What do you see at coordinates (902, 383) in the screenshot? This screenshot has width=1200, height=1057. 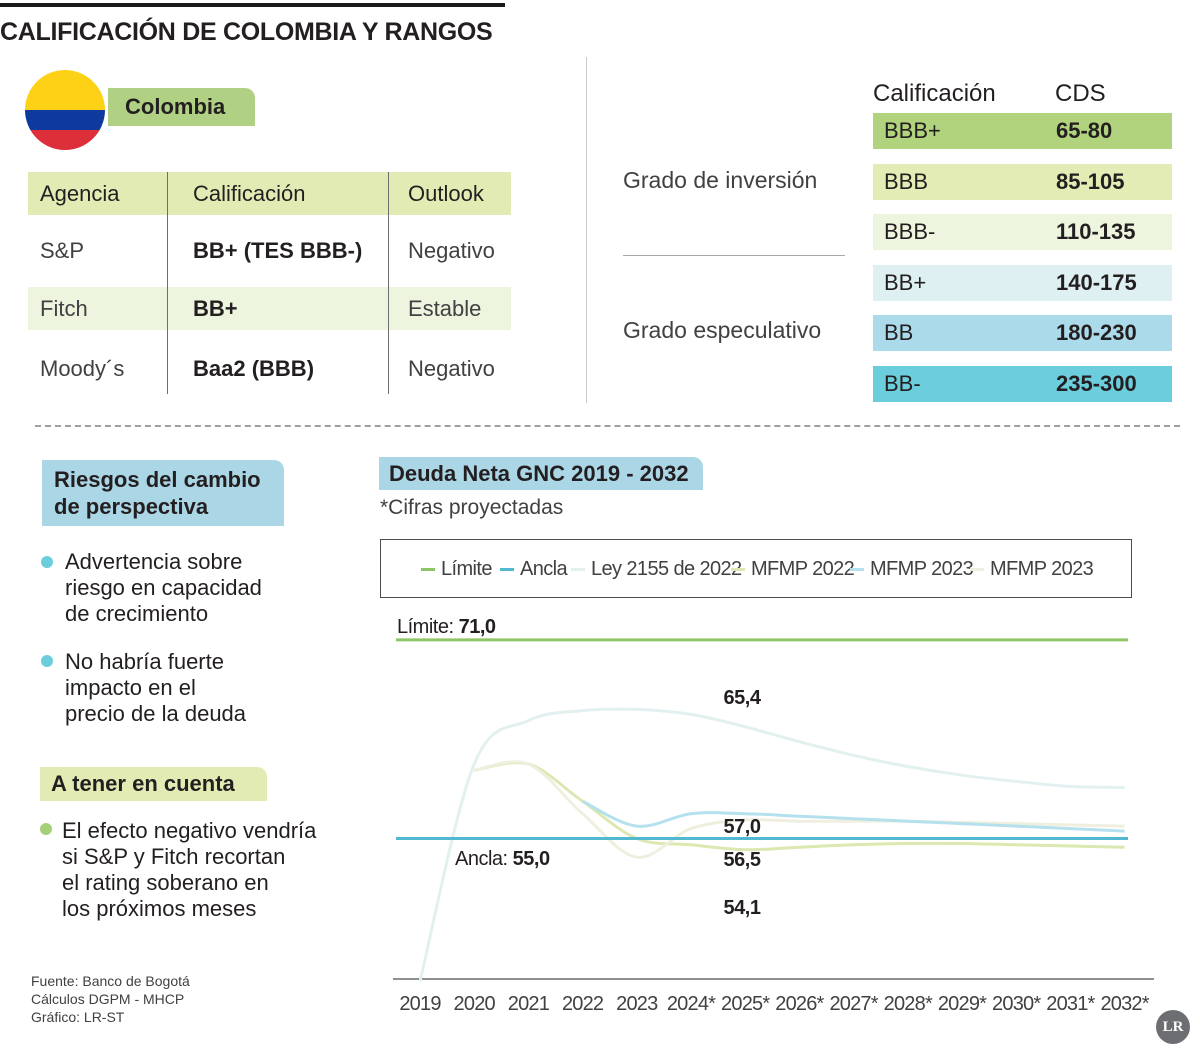 I see `rating-label: BB-` at bounding box center [902, 383].